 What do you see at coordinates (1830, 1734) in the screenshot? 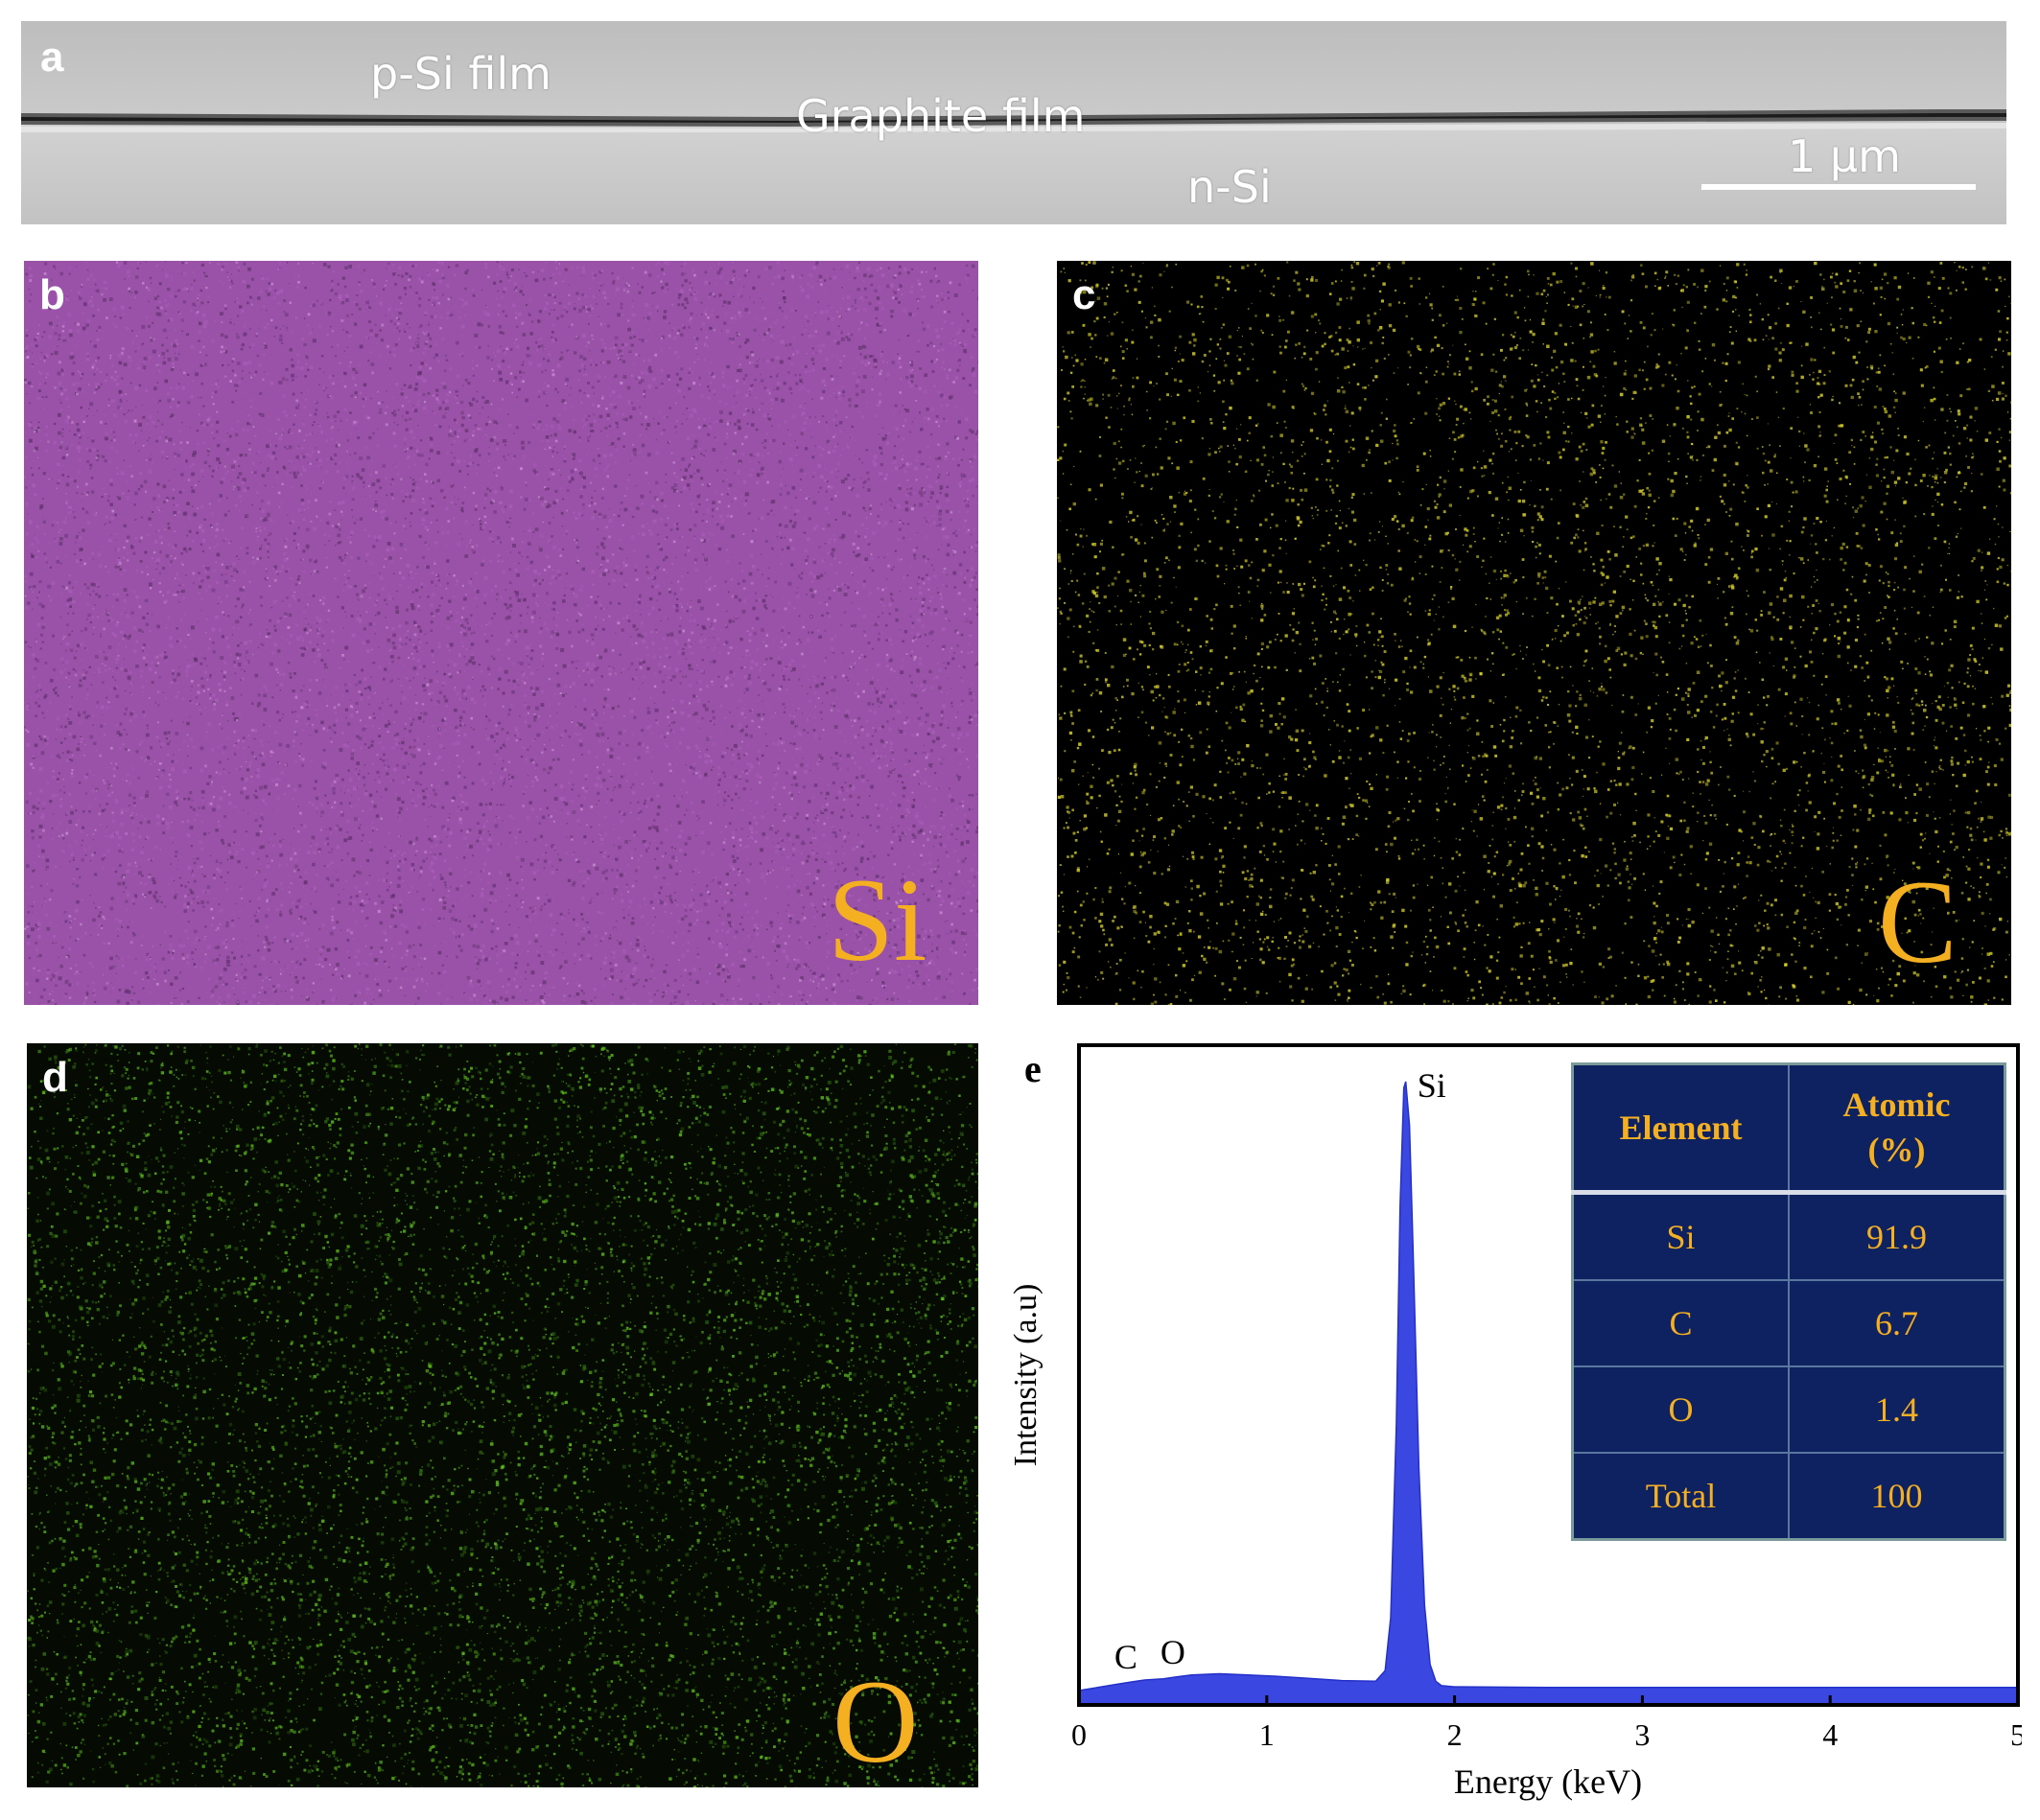
I see `x-tick-label: 4` at bounding box center [1830, 1734].